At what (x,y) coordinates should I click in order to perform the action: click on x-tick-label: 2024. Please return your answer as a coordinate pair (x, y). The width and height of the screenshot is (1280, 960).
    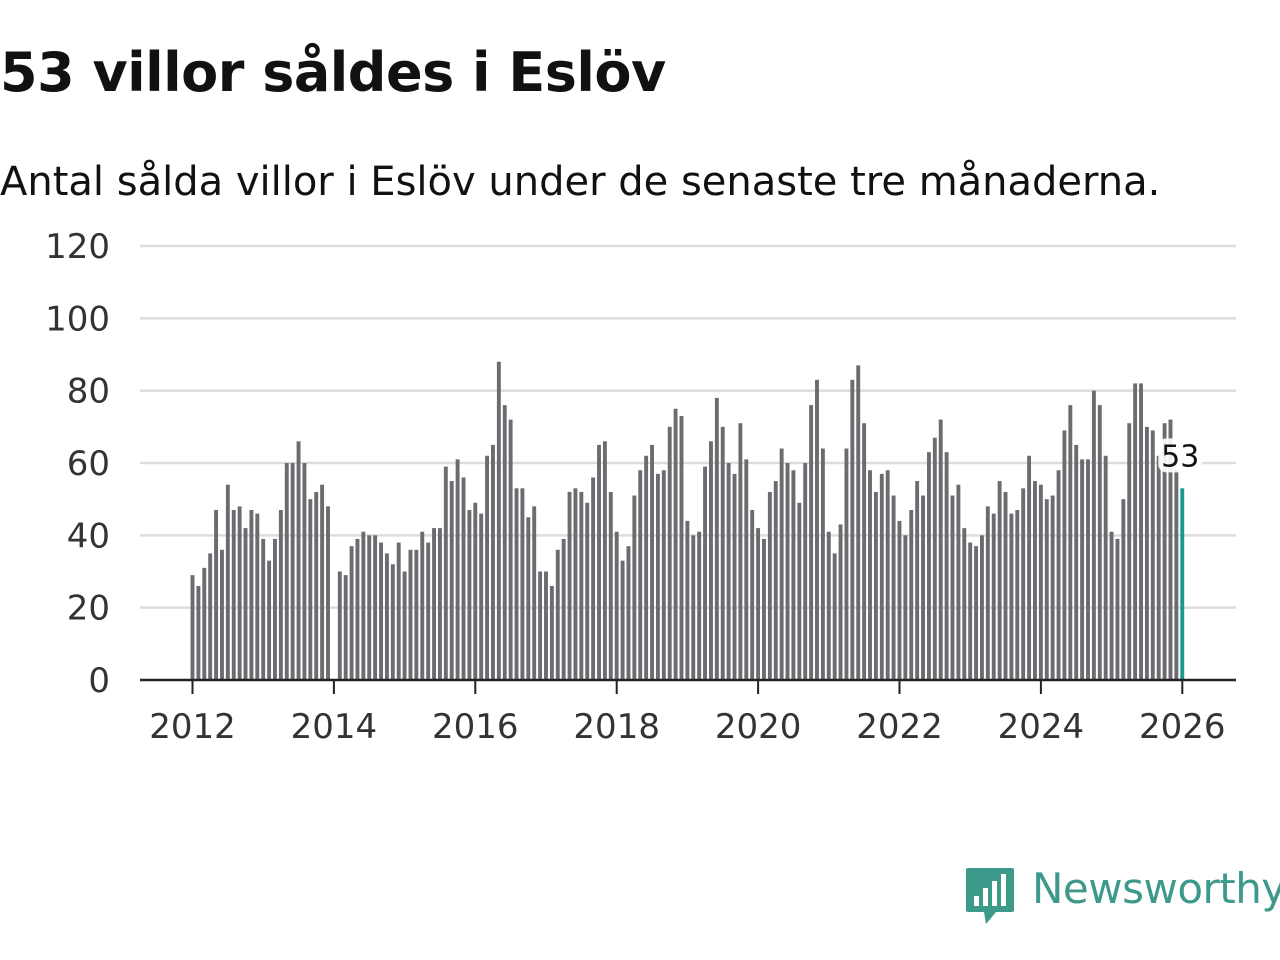
    Looking at the image, I should click on (1041, 727).